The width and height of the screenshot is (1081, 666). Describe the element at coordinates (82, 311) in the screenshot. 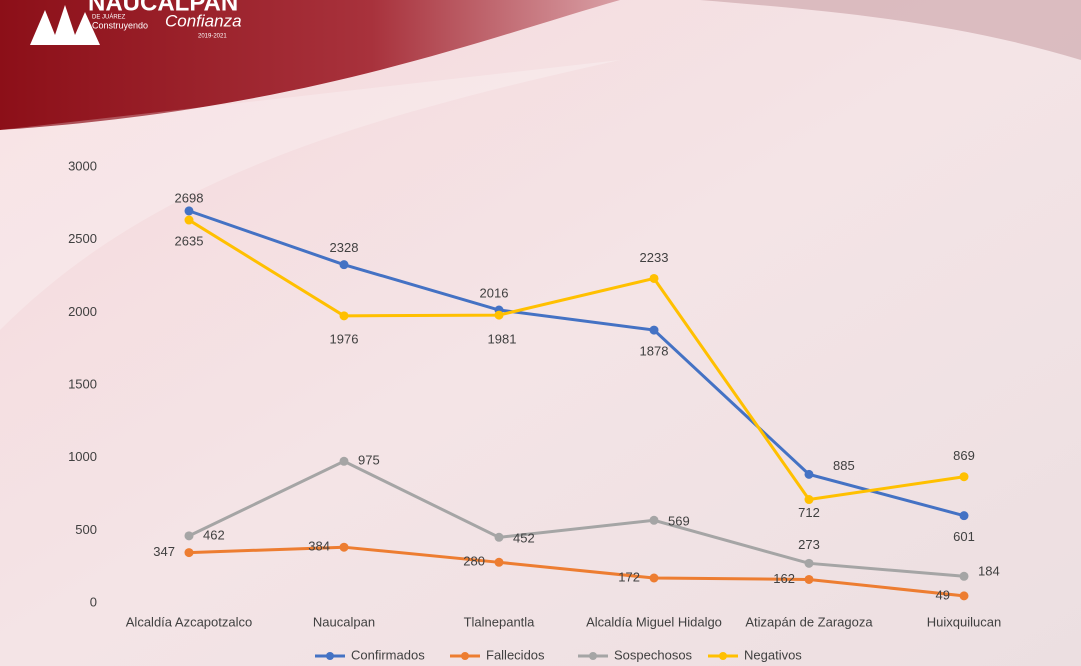

I see `y-tick-label: 2000` at that location.